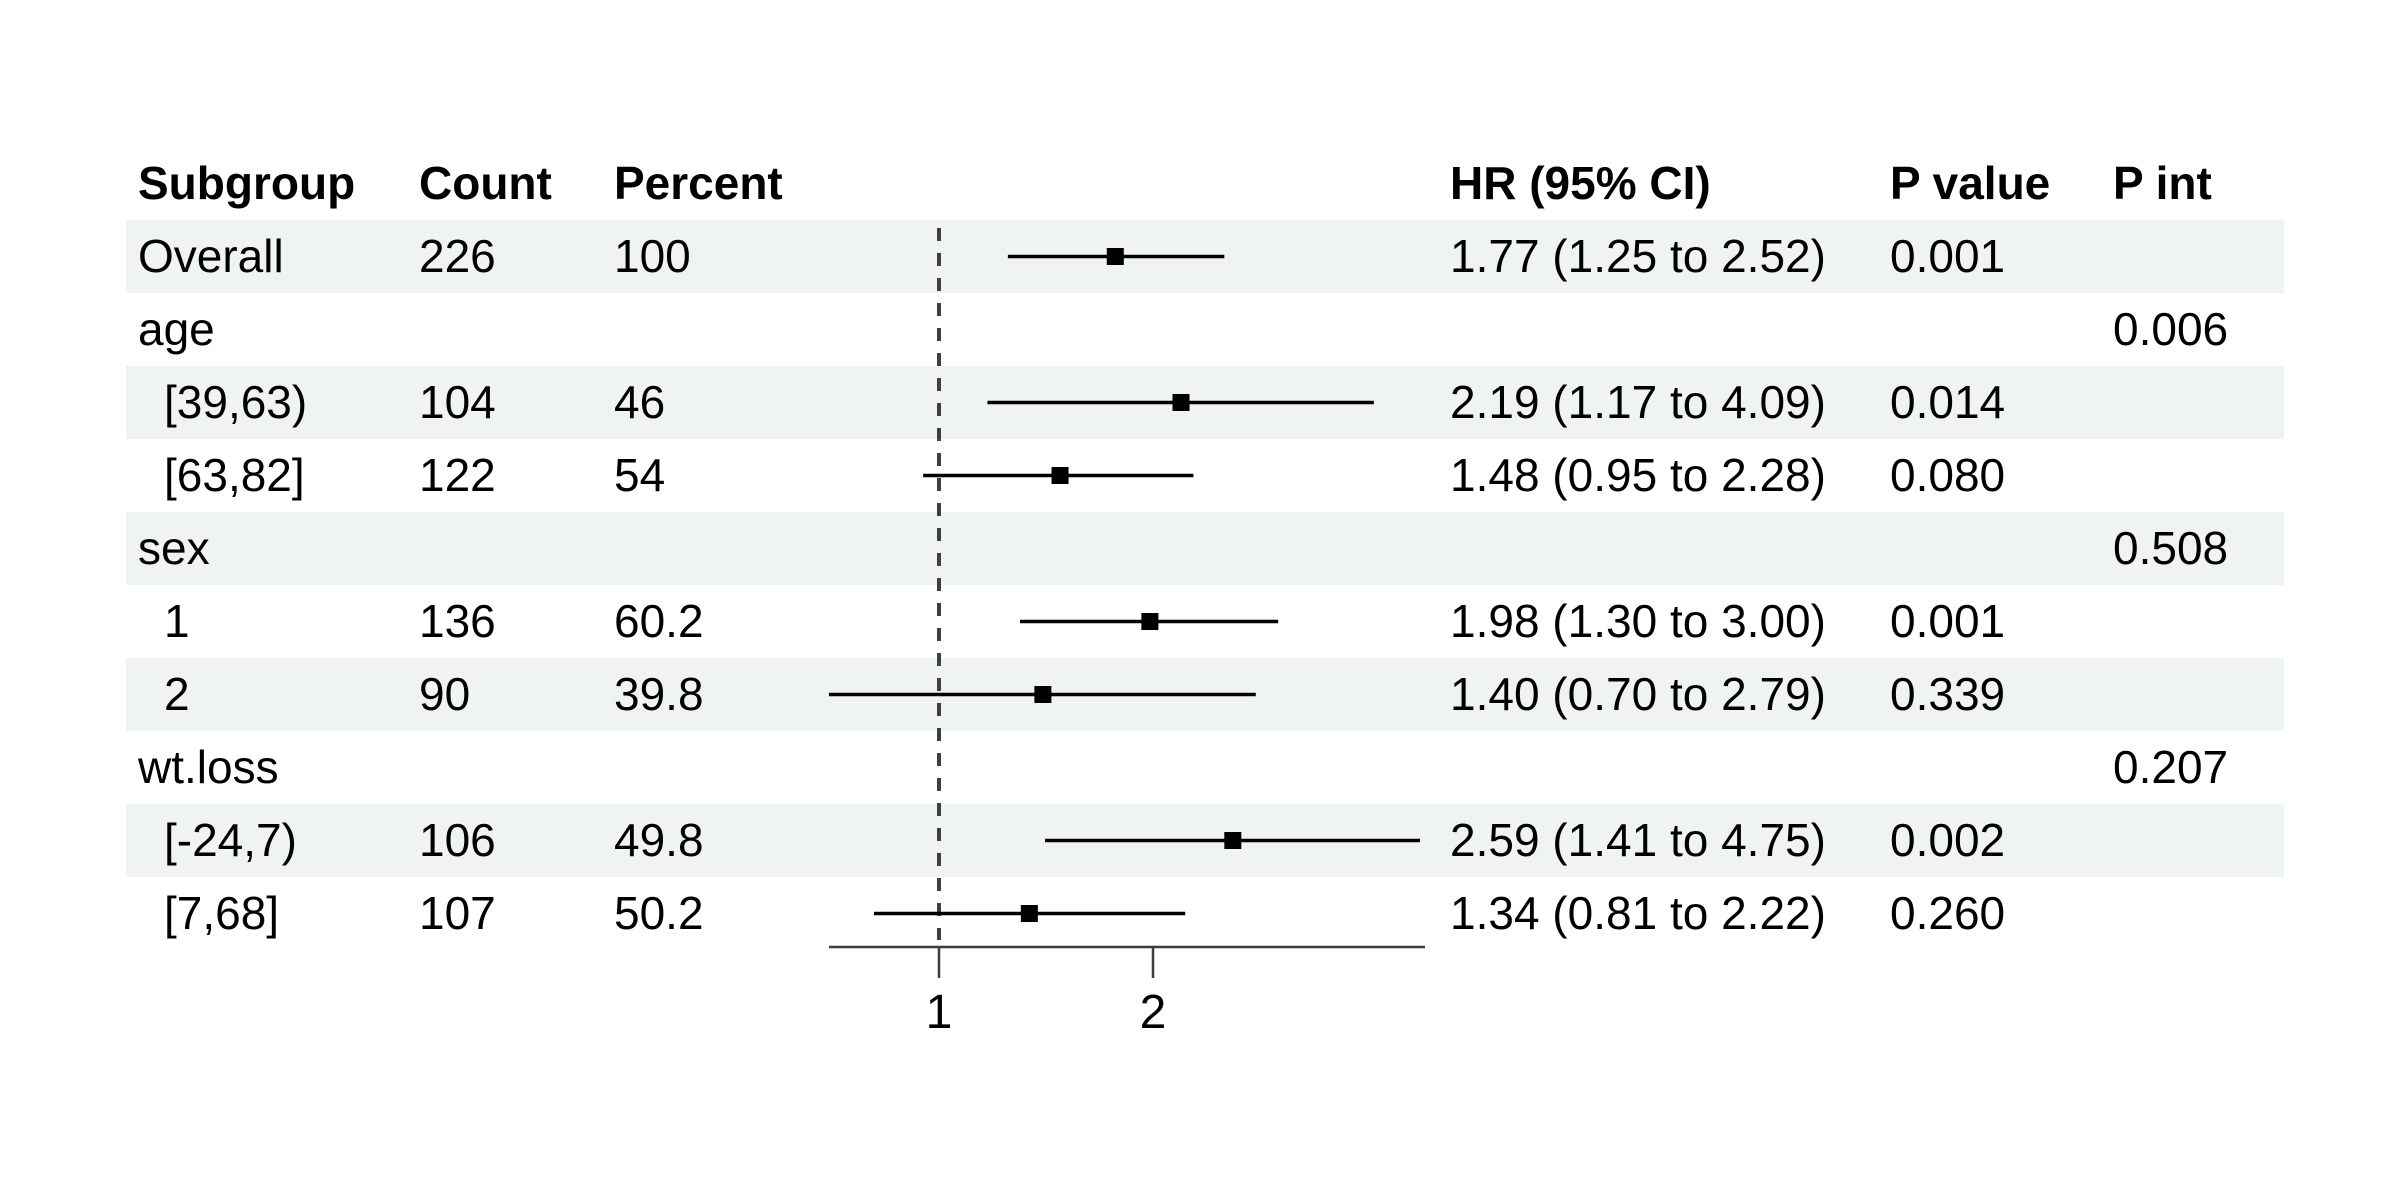 This screenshot has height=1200, width=2400. What do you see at coordinates (457, 913) in the screenshot?
I see `cell-count: 107` at bounding box center [457, 913].